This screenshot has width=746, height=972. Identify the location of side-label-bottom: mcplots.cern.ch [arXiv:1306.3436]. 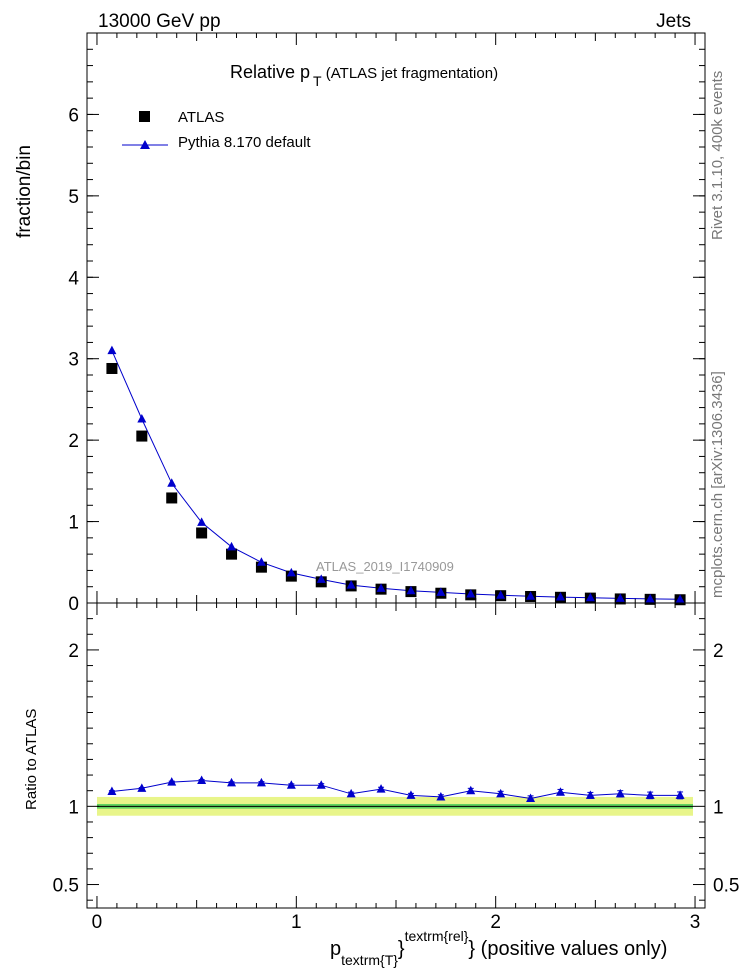
(717, 484).